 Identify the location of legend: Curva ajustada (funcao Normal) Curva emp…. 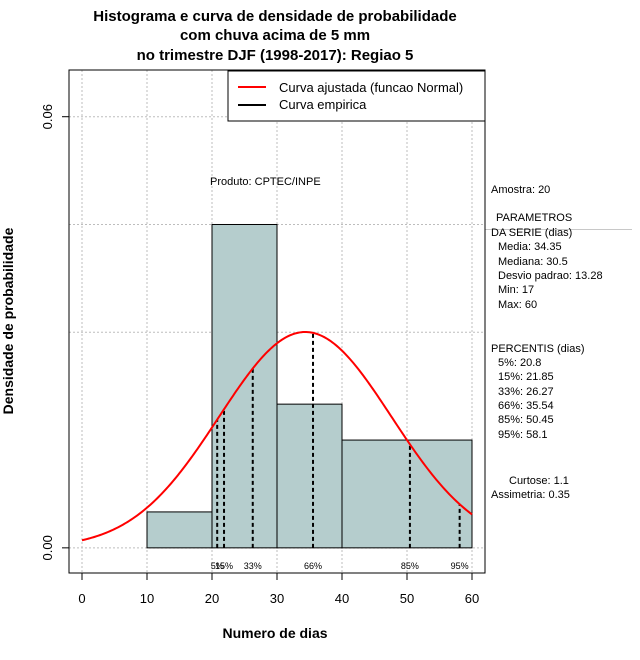
(356, 96).